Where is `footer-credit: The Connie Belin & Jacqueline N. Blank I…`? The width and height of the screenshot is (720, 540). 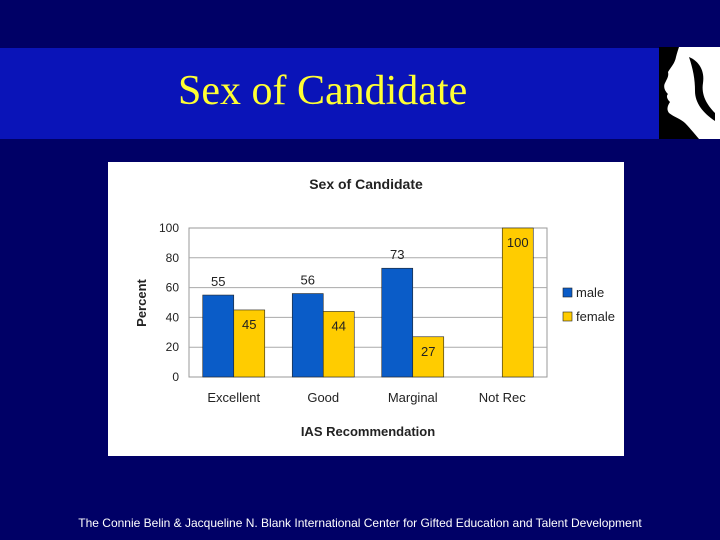 footer-credit: The Connie Belin & Jacqueline N. Blank I… is located at coordinates (360, 523).